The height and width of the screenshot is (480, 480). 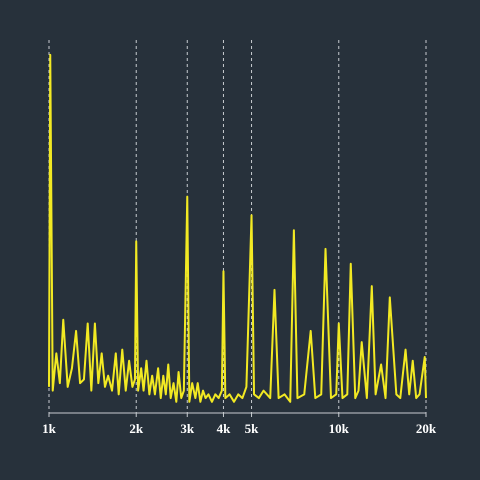 I want to click on x-tick-label: 2k, so click(x=136, y=428).